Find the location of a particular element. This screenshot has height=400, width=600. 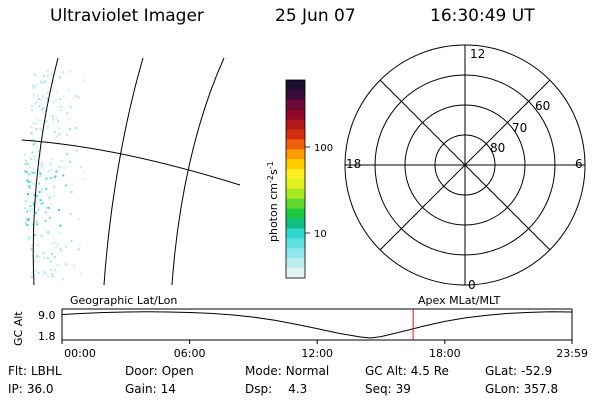

time-label: 16:30:49 UT is located at coordinates (482, 16).